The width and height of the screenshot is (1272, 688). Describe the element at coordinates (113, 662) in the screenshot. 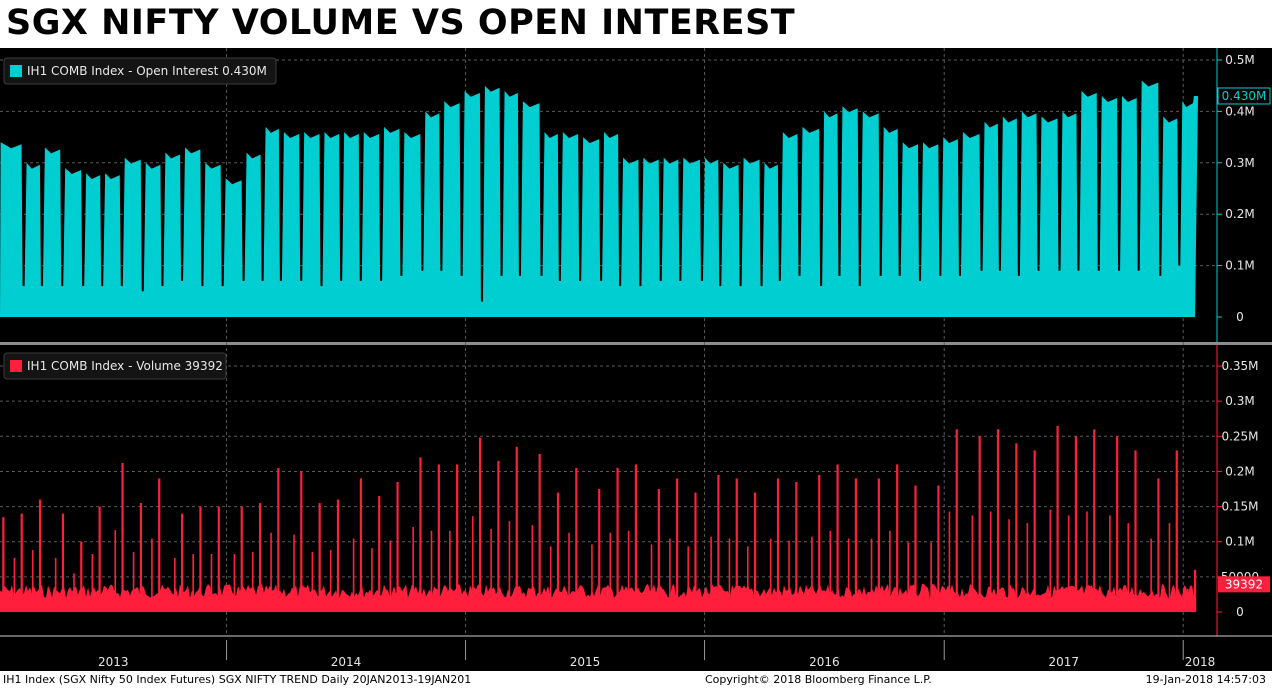

I see `xtick-label: 2013` at that location.